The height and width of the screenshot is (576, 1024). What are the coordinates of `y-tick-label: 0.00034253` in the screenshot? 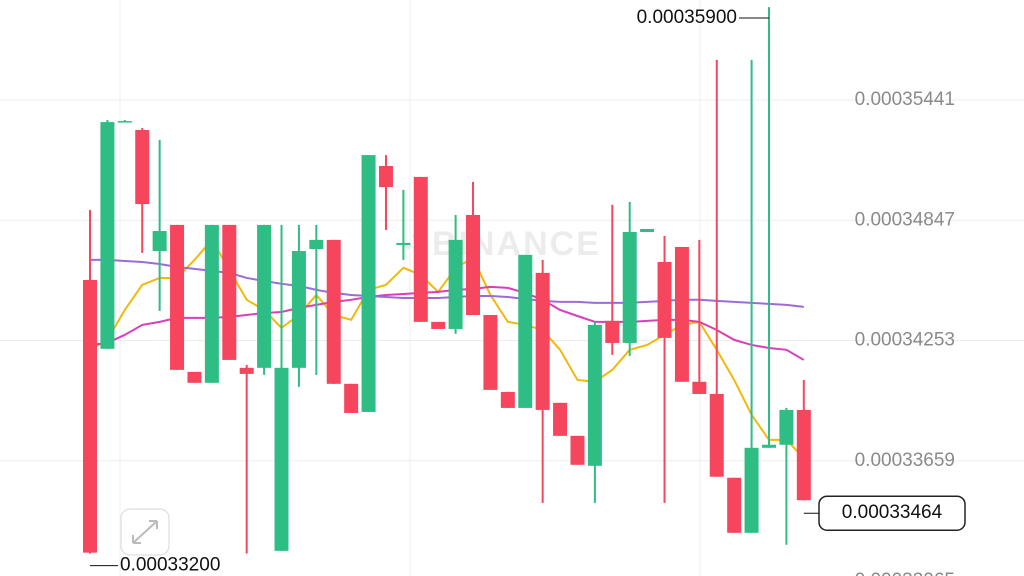 It's located at (905, 340).